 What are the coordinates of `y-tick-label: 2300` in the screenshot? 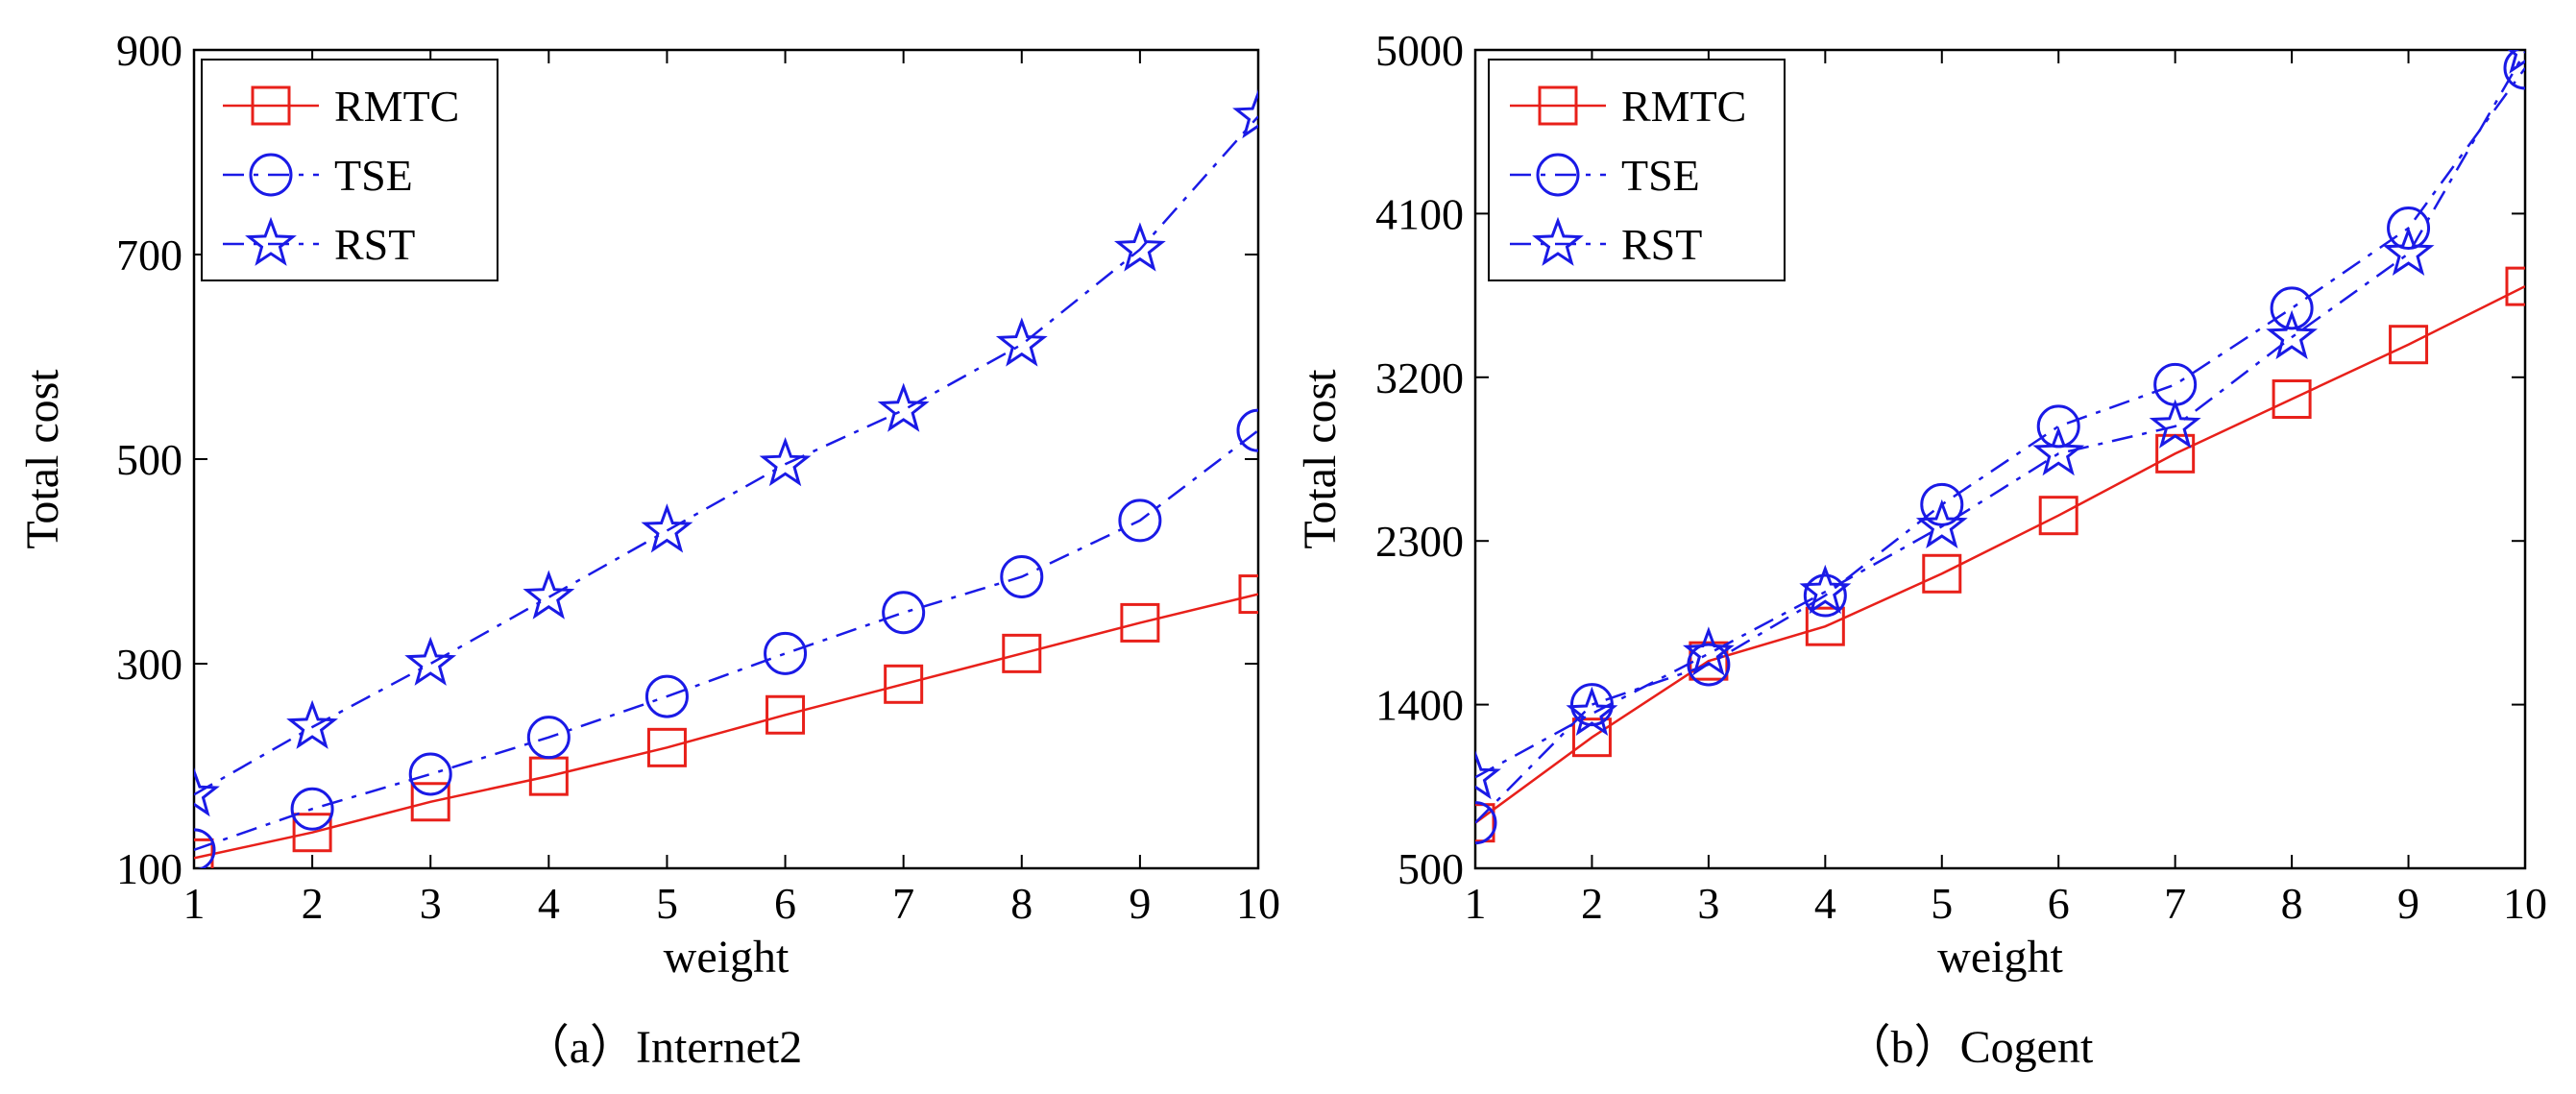 It's located at (1420, 541).